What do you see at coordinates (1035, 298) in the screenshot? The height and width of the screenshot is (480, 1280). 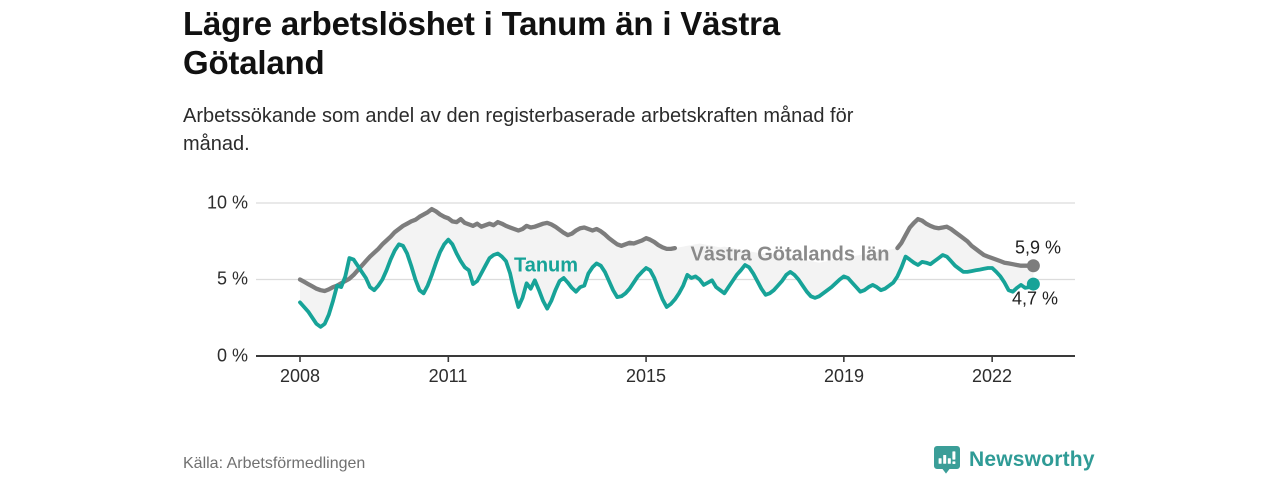 I see `end-value-label-tanum: 4,7 %` at bounding box center [1035, 298].